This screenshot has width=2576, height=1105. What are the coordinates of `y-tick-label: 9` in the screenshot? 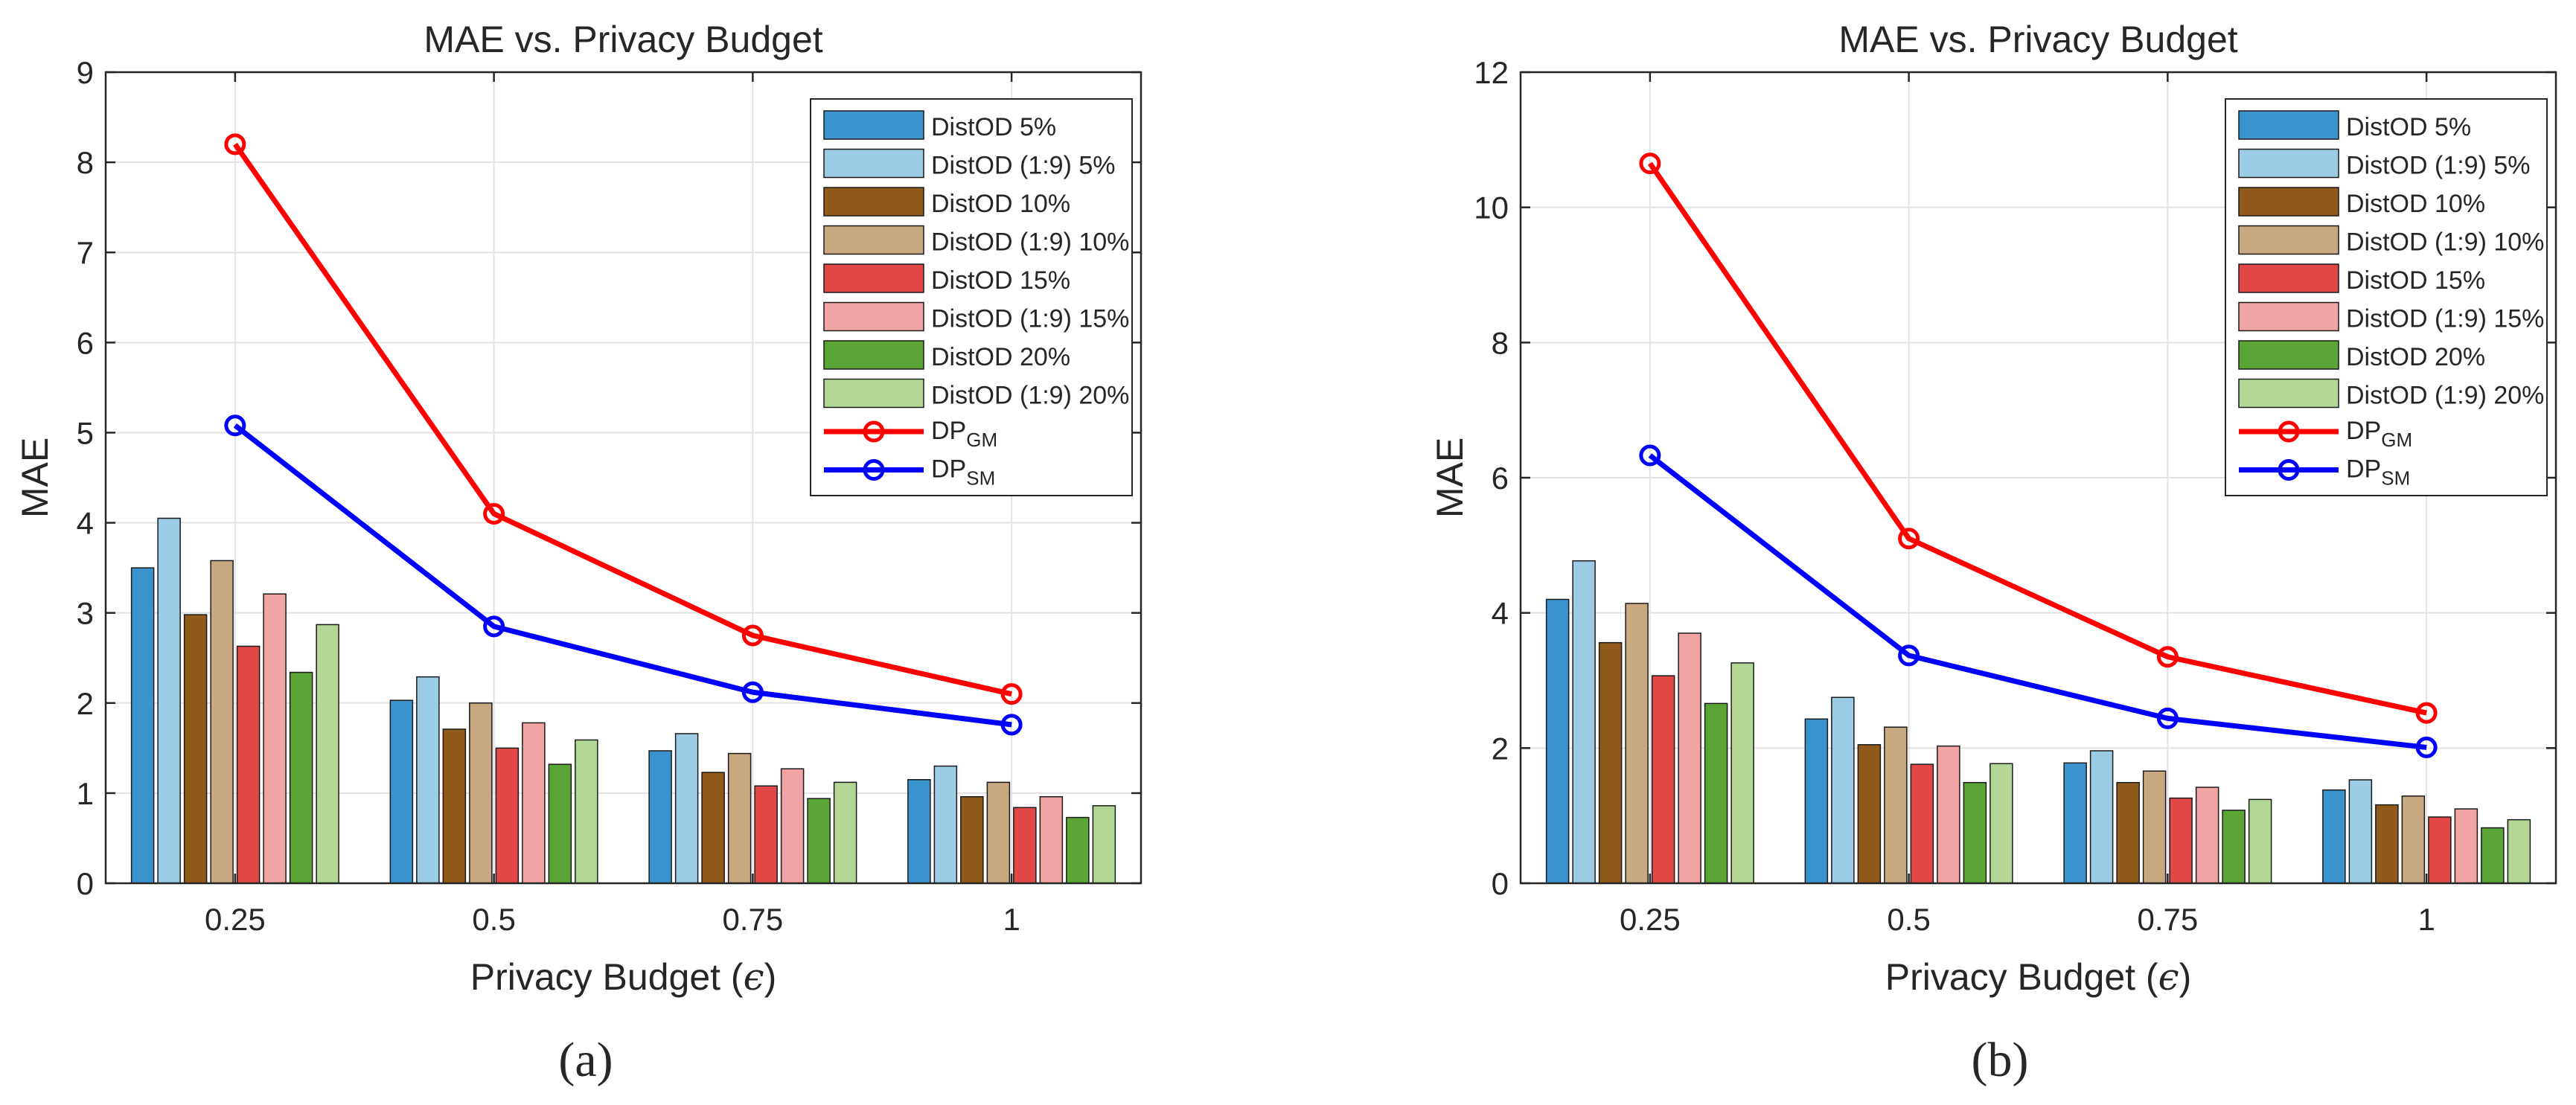 It's located at (85, 73).